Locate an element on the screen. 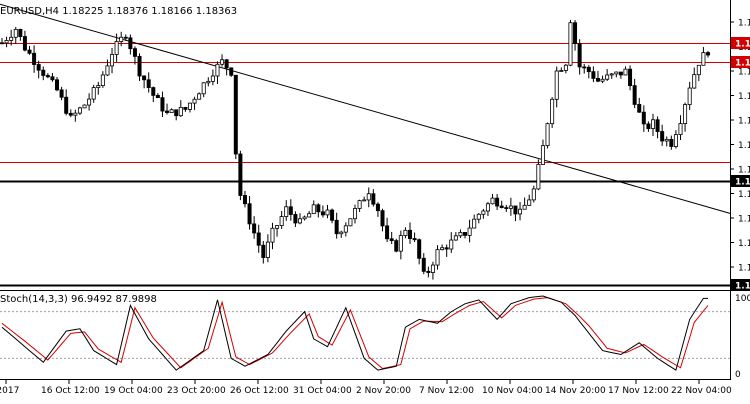 Image resolution: width=750 pixels, height=404 pixels. time-axis-label: 2 Nov 20:00 is located at coordinates (383, 391).